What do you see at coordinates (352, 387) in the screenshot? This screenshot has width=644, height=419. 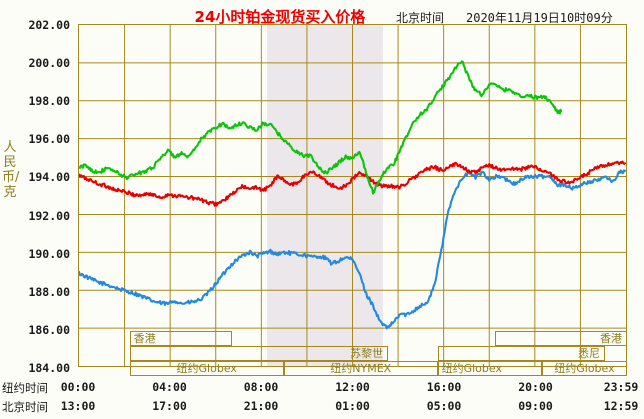 I see `ny-tick-label: 12:00` at bounding box center [352, 387].